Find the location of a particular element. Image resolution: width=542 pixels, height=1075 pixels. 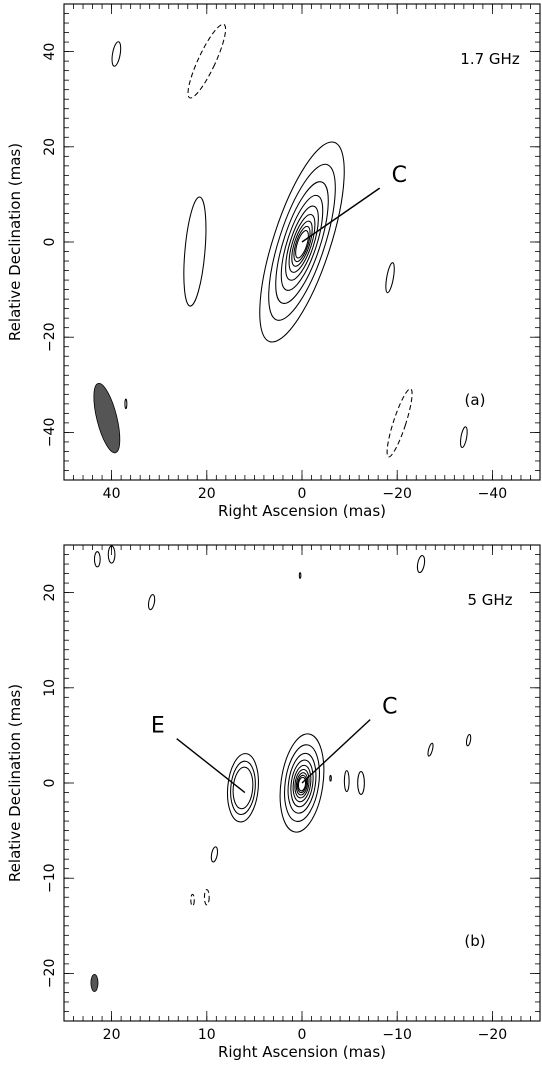

y-tick-label: −10 is located at coordinates (50, 878).